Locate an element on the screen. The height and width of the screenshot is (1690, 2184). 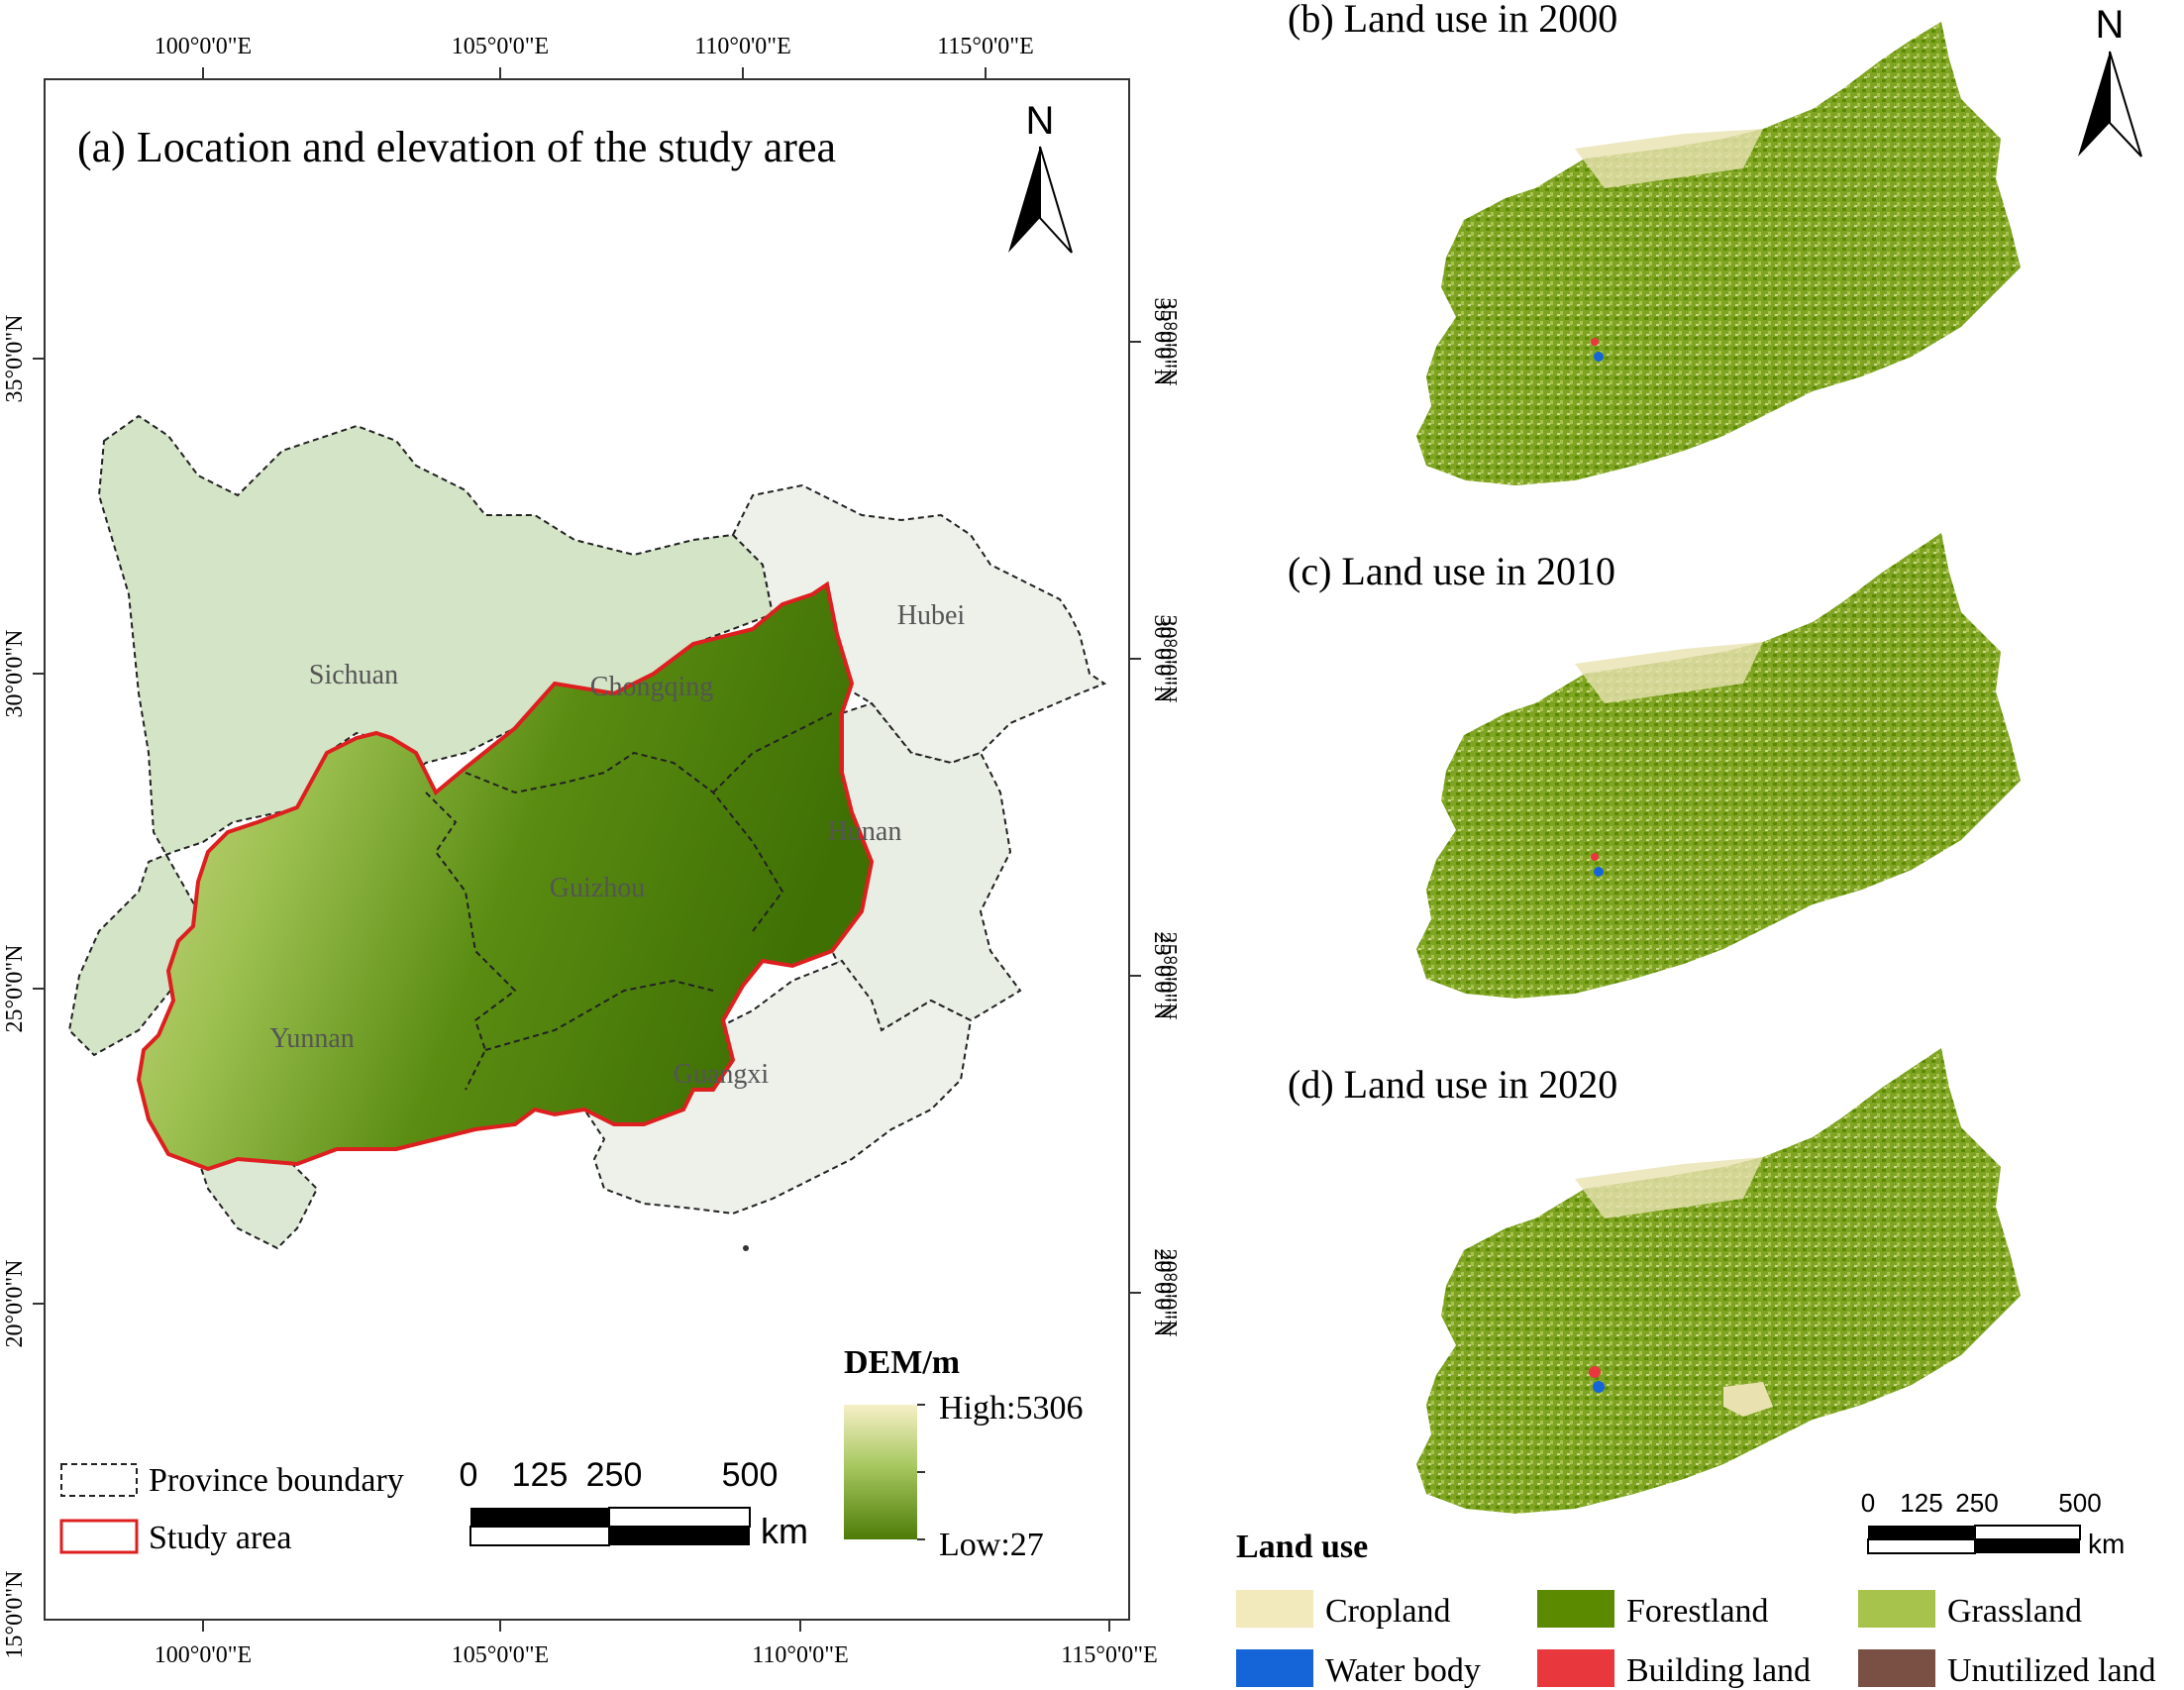
north-arrow-label: N is located at coordinates (1040, 121).